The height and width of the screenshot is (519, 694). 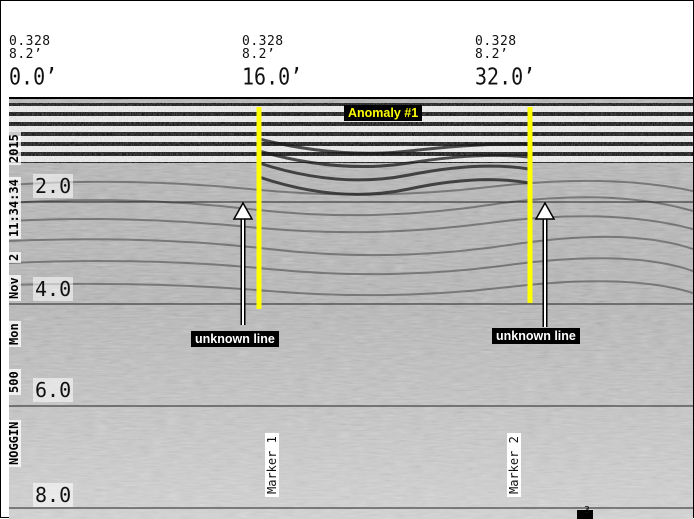 I want to click on header-distance-label: 0.0’, so click(x=33, y=76).